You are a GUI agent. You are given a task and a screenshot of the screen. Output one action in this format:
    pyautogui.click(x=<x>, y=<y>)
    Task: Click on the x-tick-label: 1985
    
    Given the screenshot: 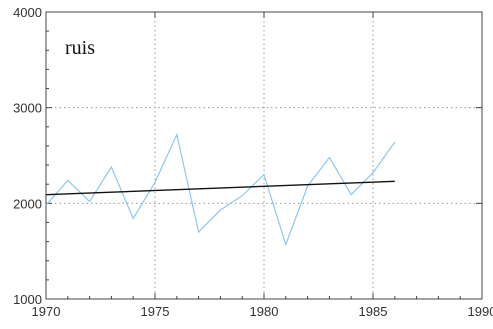 What is the action you would take?
    pyautogui.click(x=373, y=311)
    